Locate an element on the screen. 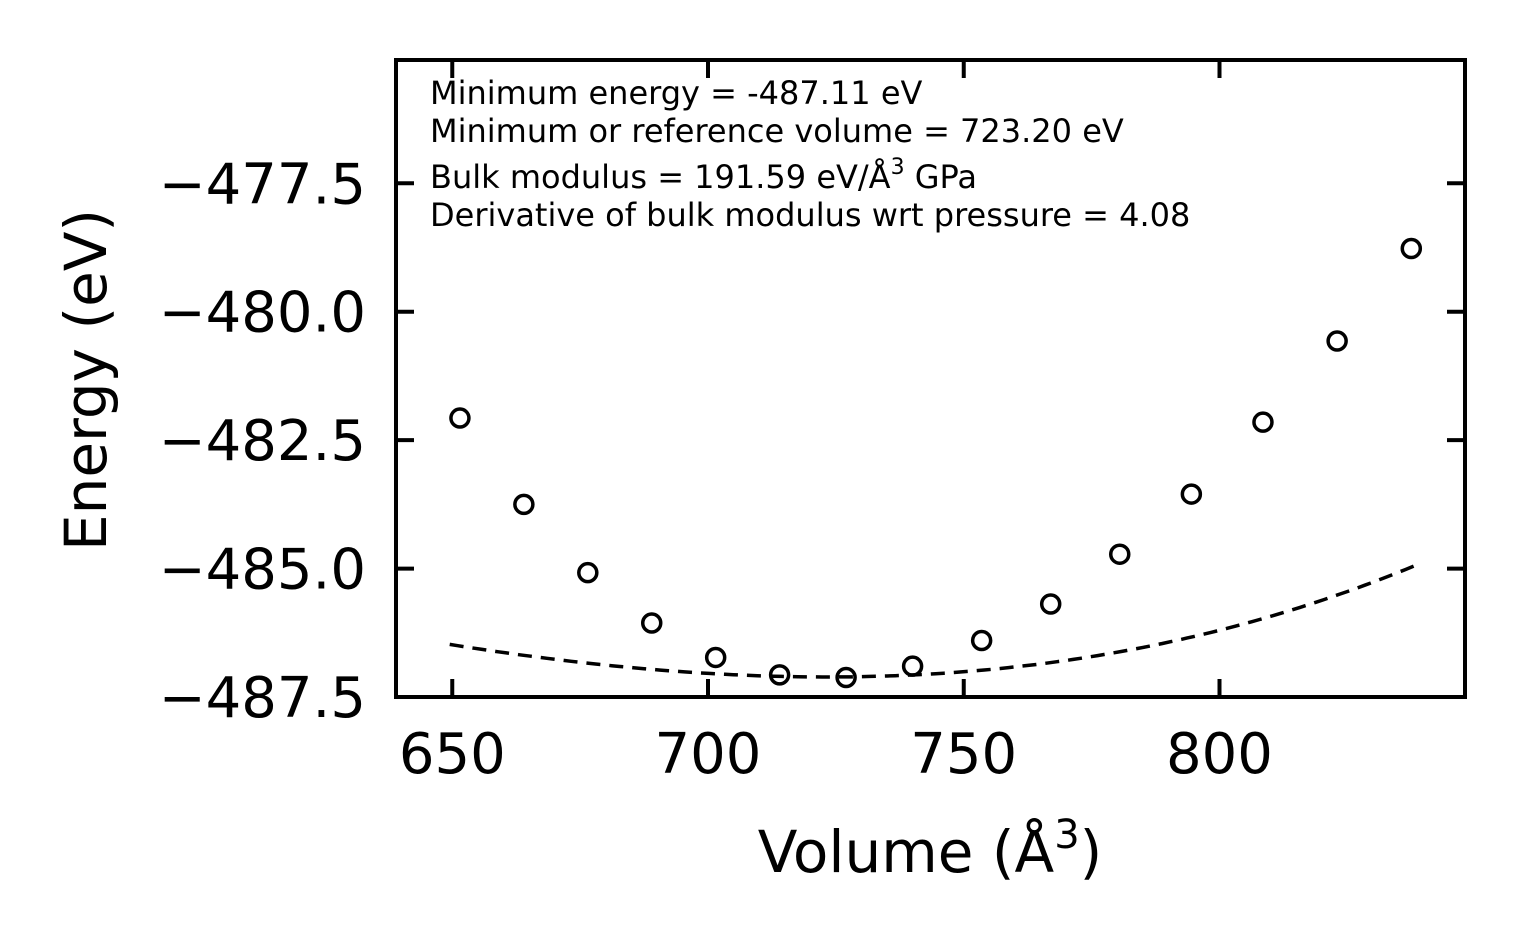 The width and height of the screenshot is (1525, 943). x-axis-label: Volume (Å3) is located at coordinates (930, 849).